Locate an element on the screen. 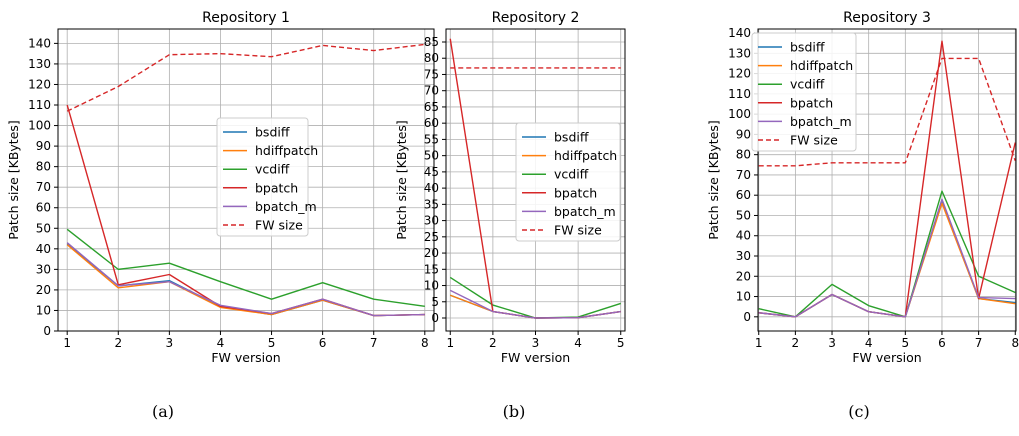 The image size is (1019, 436). series-group is located at coordinates (535, 178).